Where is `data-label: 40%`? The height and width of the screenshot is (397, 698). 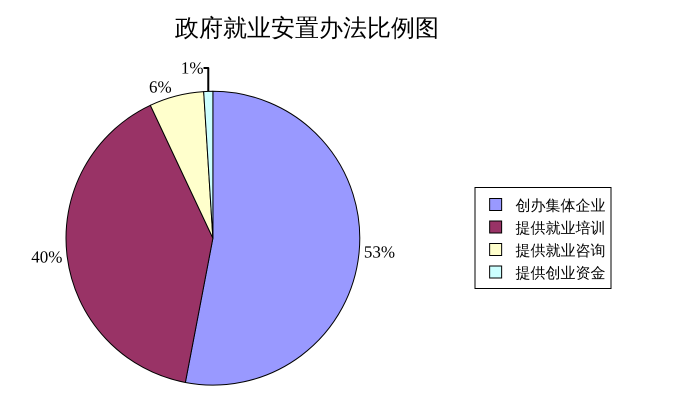 data-label: 40% is located at coordinates (46, 256).